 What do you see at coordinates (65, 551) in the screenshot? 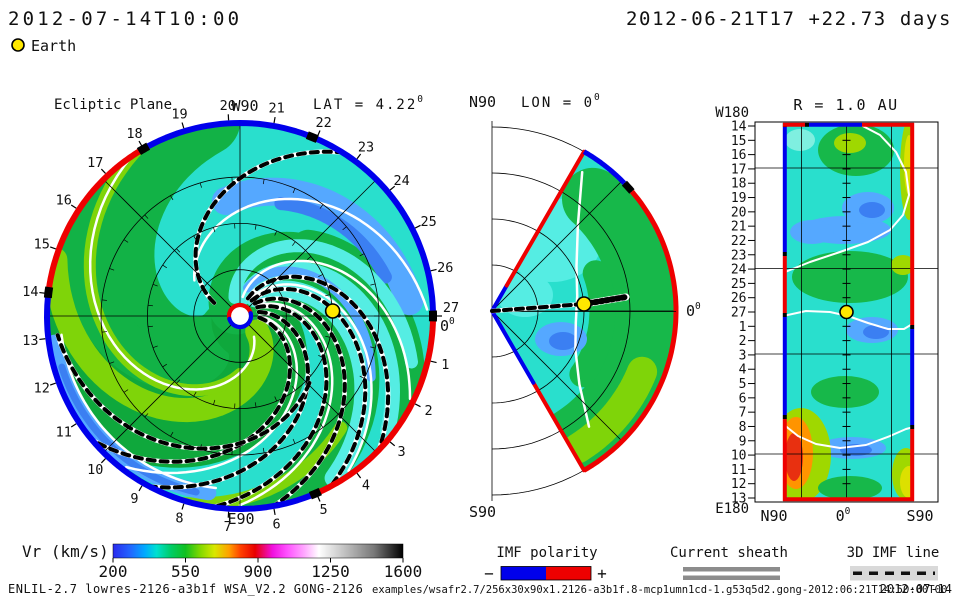
I see `colorbar-label: Vr (km/s)` at bounding box center [65, 551].